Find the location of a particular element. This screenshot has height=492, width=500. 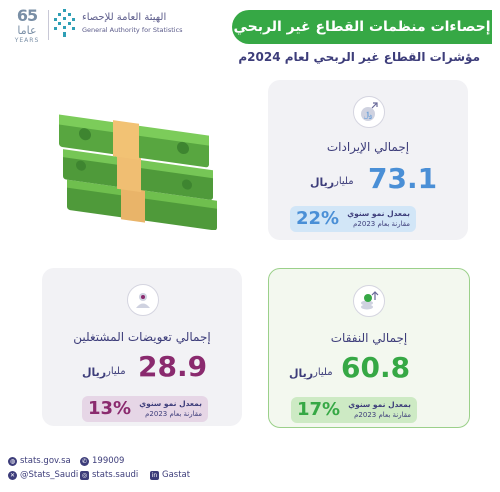

compensation-icon is located at coordinates (143, 300).